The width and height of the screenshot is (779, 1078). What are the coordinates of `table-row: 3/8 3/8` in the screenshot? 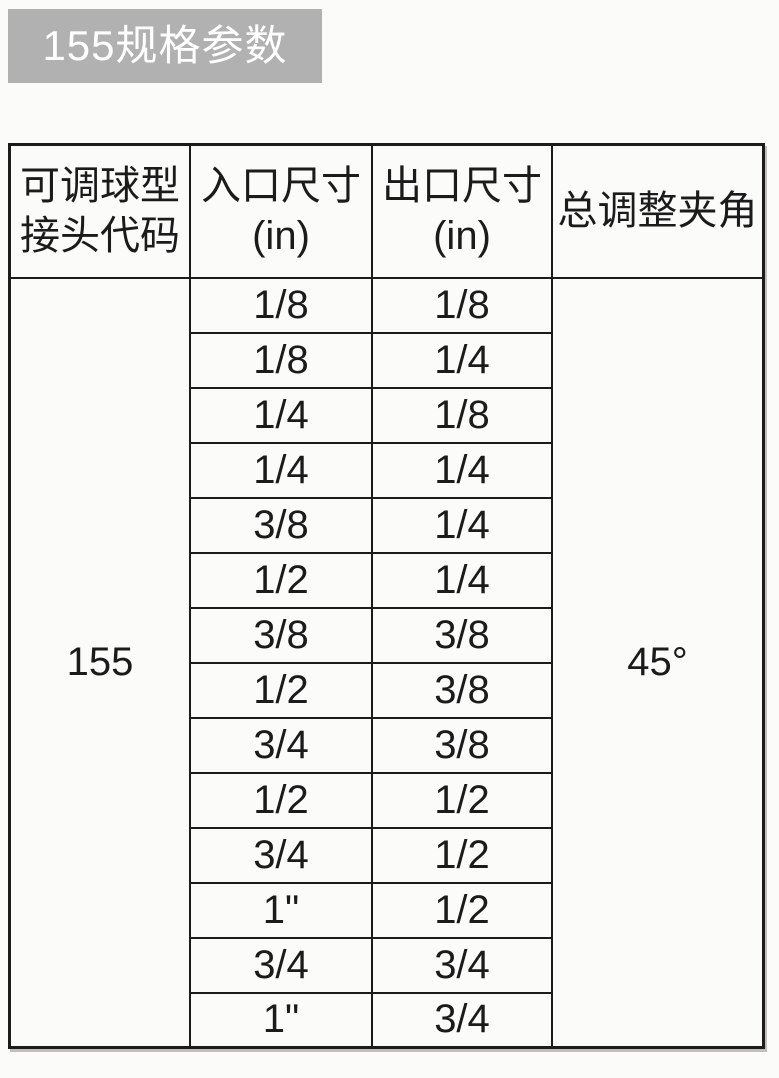 It's located at (387, 635).